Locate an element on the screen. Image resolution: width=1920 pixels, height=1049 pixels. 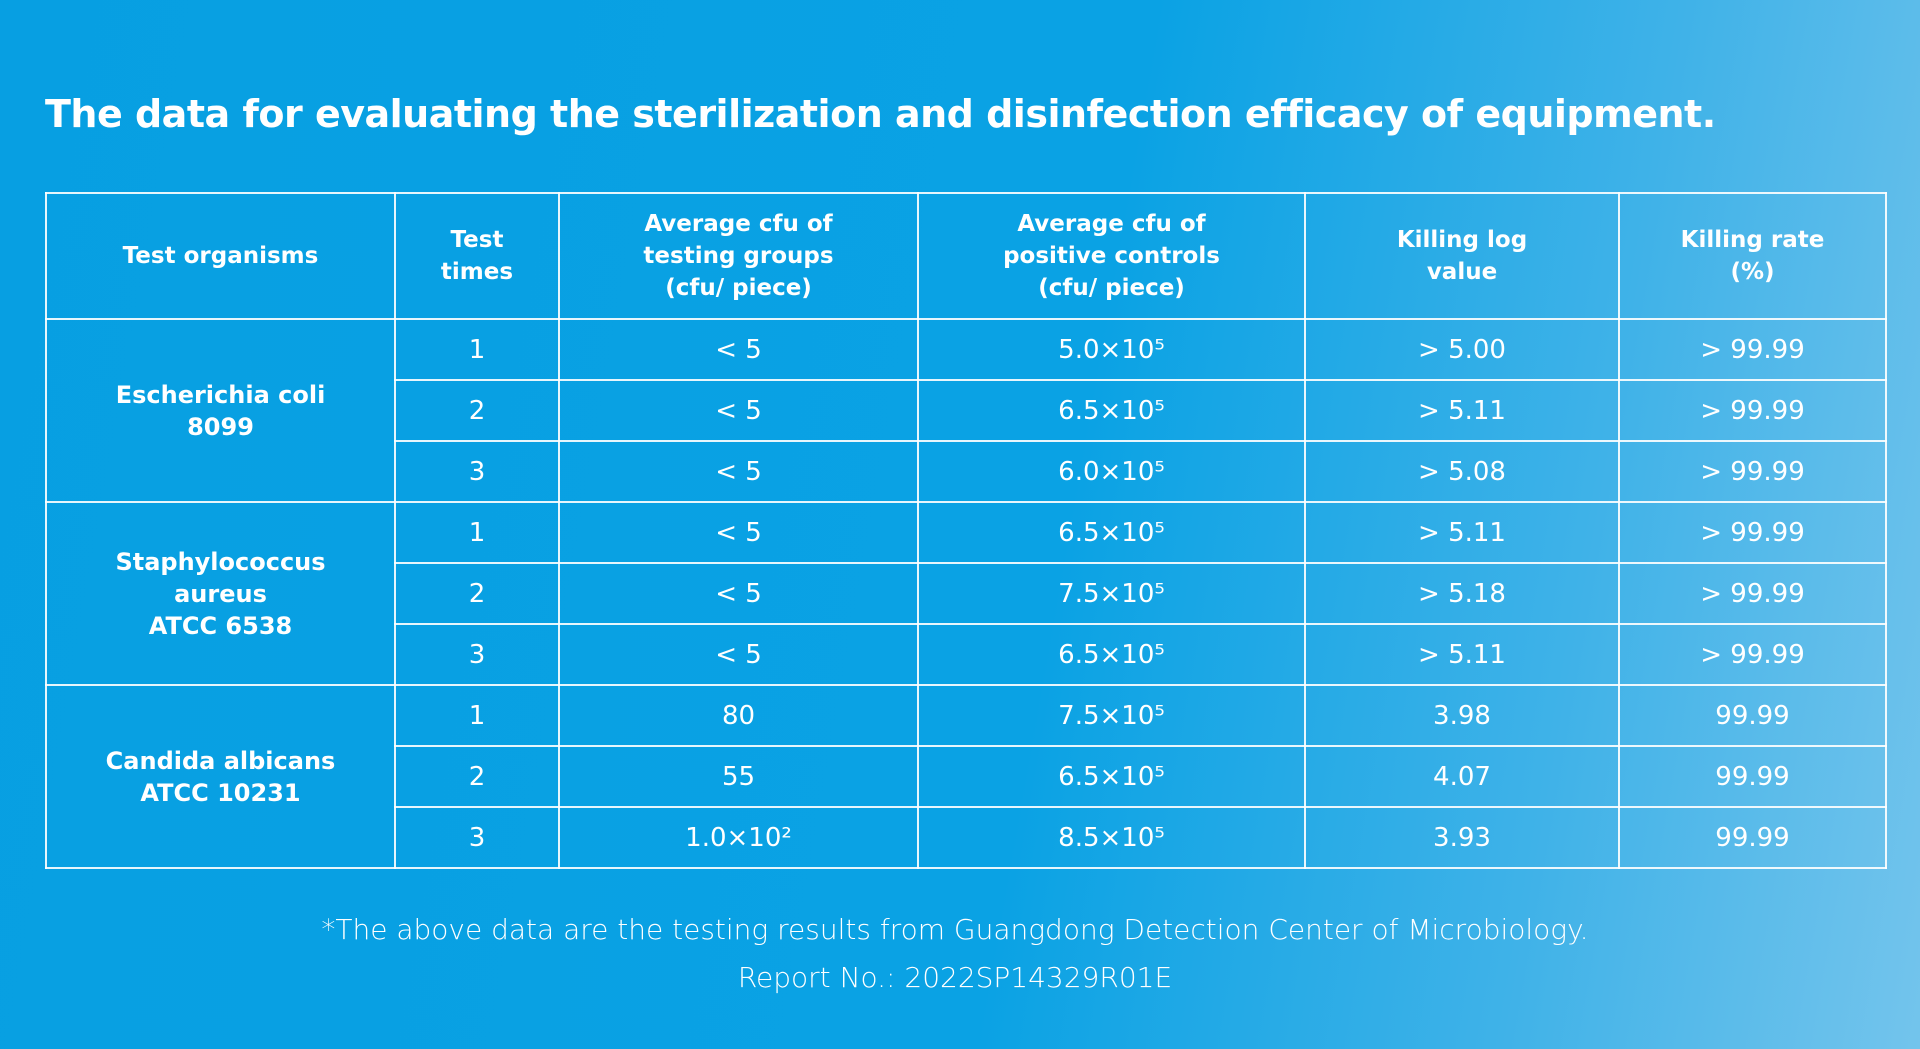
text-line: aureus is located at coordinates (220, 593).